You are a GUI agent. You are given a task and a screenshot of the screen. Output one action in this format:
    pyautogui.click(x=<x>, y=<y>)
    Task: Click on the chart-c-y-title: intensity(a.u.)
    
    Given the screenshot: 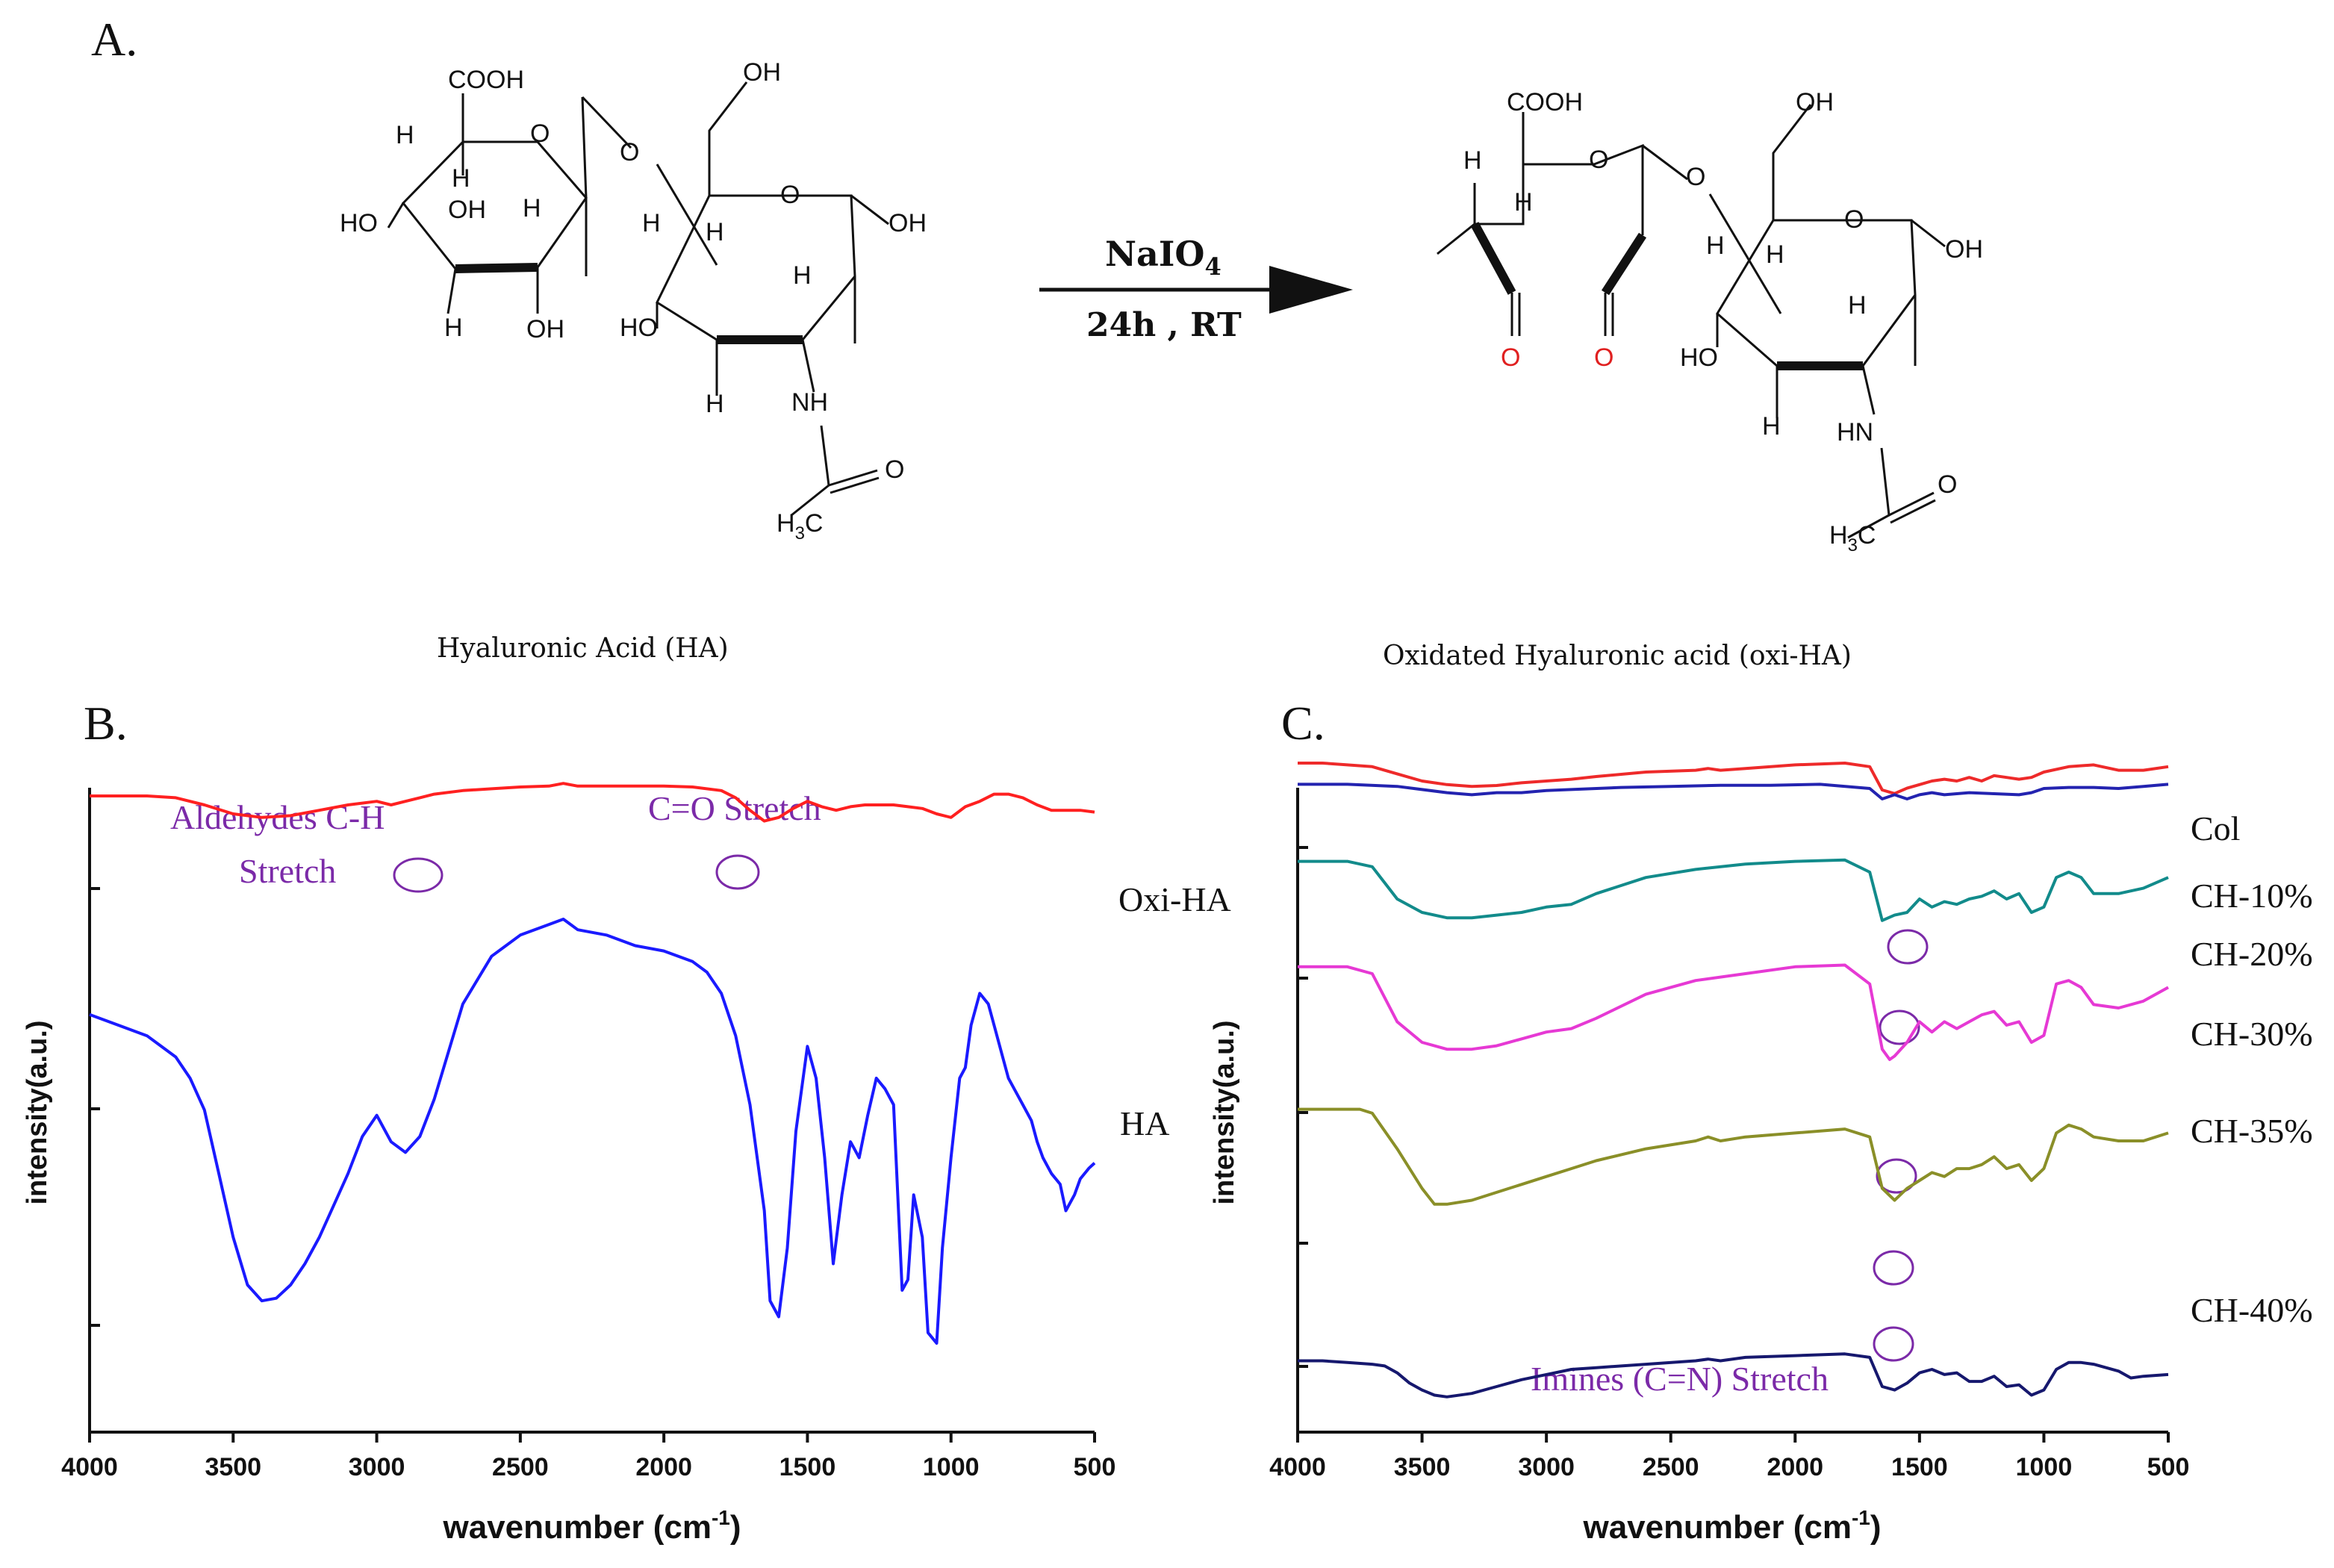 What is the action you would take?
    pyautogui.click(x=1224, y=1112)
    